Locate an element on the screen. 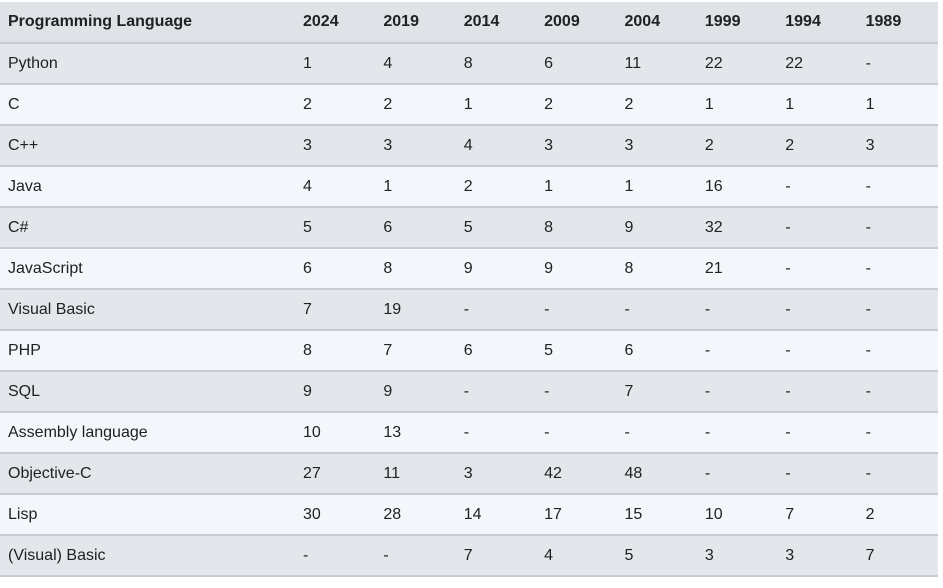  header-cell: 2019 is located at coordinates (415, 23).